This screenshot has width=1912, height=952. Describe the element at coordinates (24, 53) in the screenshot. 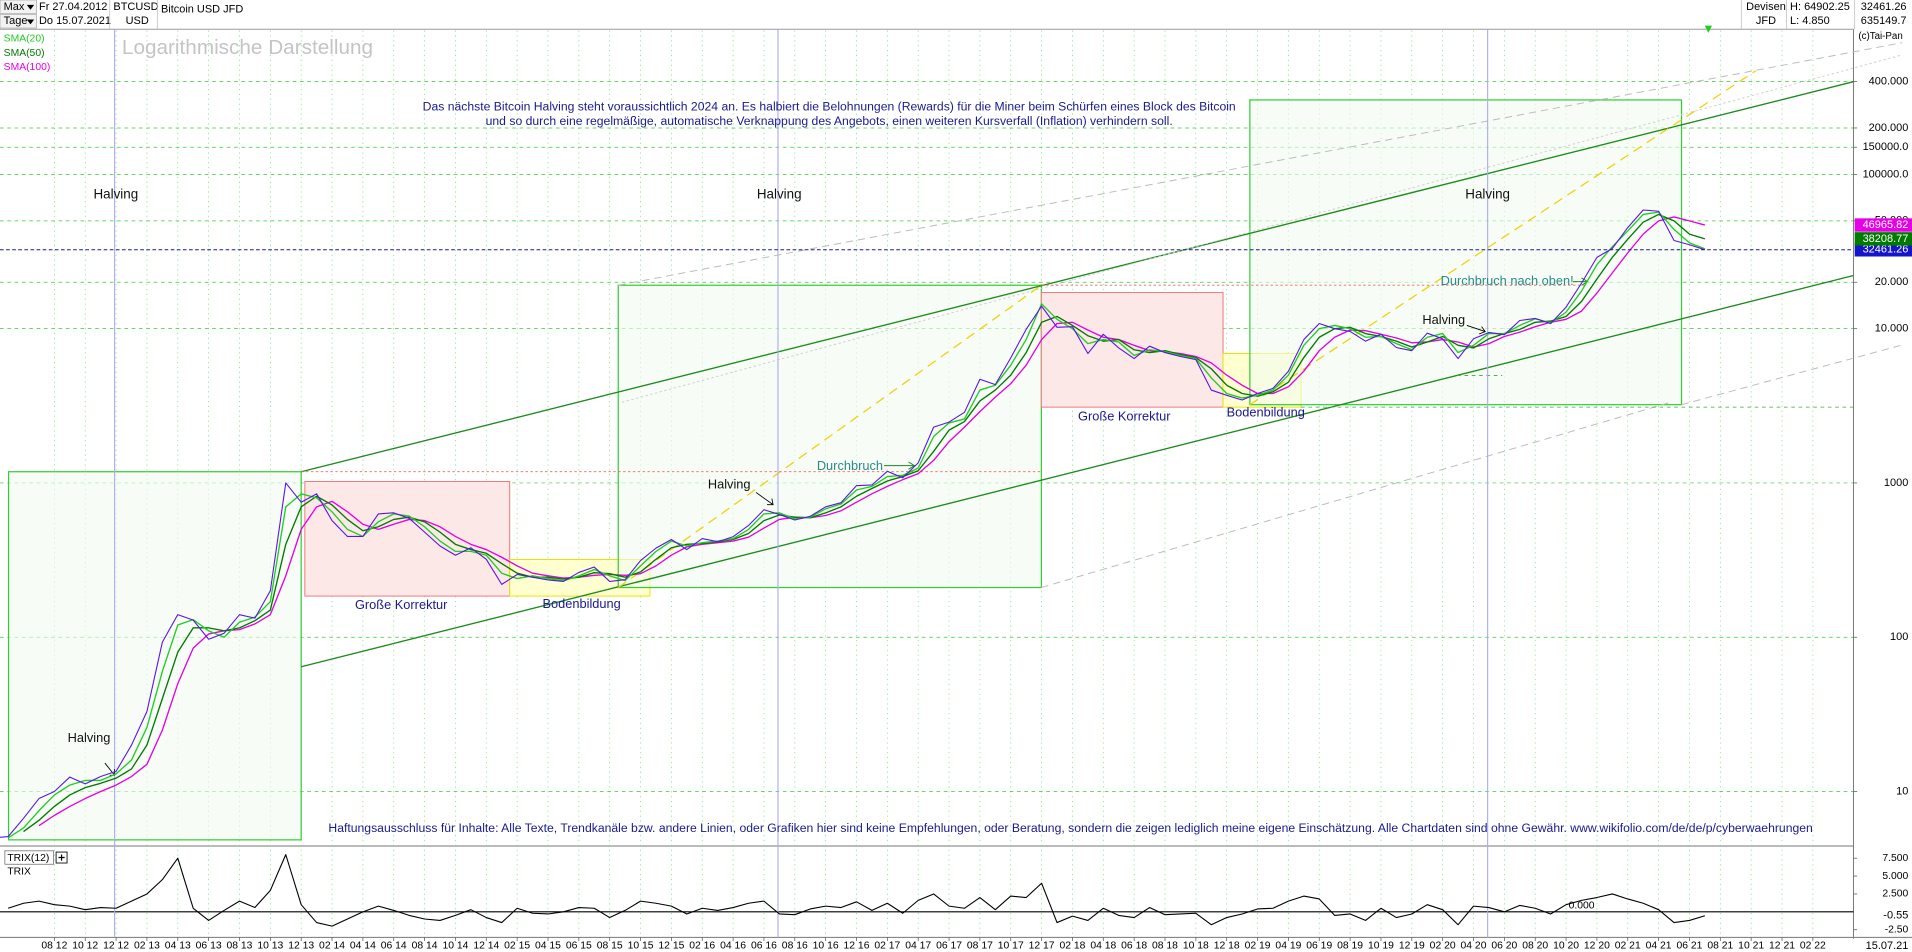

I see `legend-entry: SMA(50)` at that location.